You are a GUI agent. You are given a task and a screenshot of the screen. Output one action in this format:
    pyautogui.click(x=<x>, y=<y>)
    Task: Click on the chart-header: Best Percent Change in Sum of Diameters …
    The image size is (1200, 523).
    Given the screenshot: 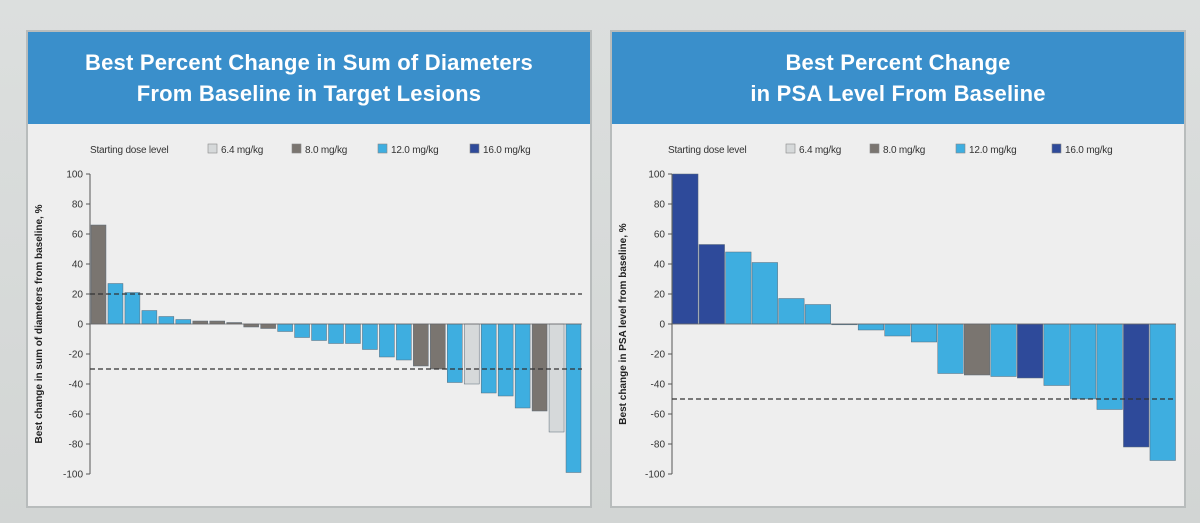 What is the action you would take?
    pyautogui.click(x=309, y=78)
    